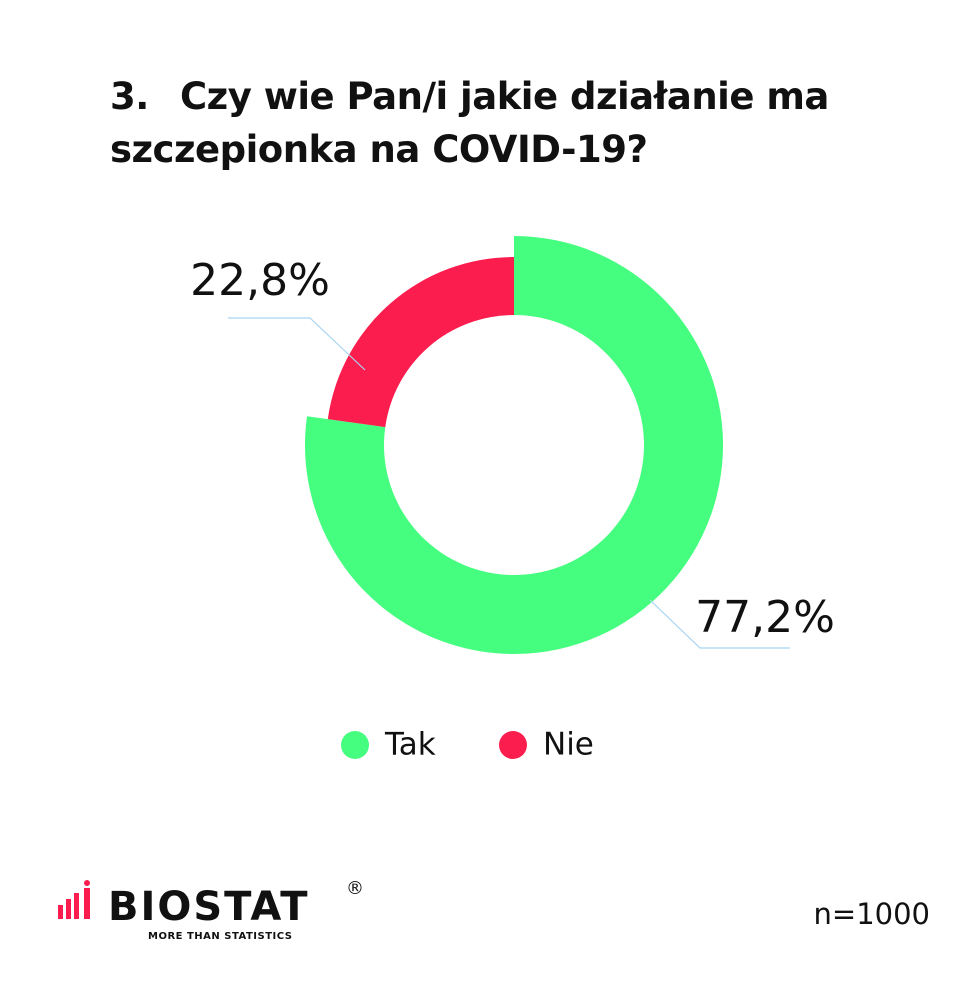 Image resolution: width=979 pixels, height=982 pixels. Describe the element at coordinates (355, 888) in the screenshot. I see `logo-mark: ®` at that location.